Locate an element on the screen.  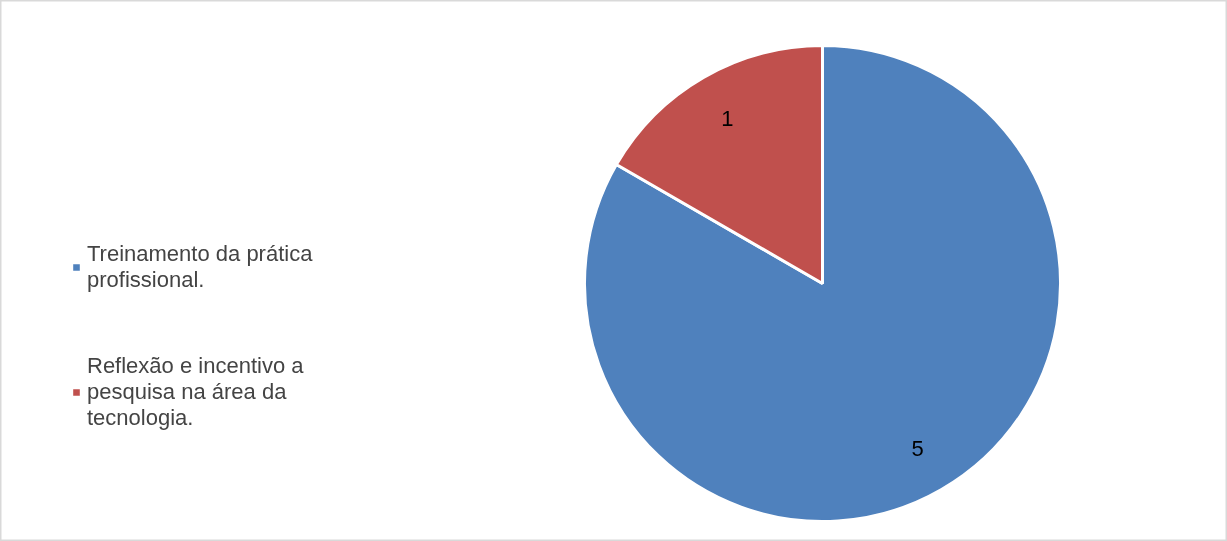
data-label: 5 is located at coordinates (917, 448).